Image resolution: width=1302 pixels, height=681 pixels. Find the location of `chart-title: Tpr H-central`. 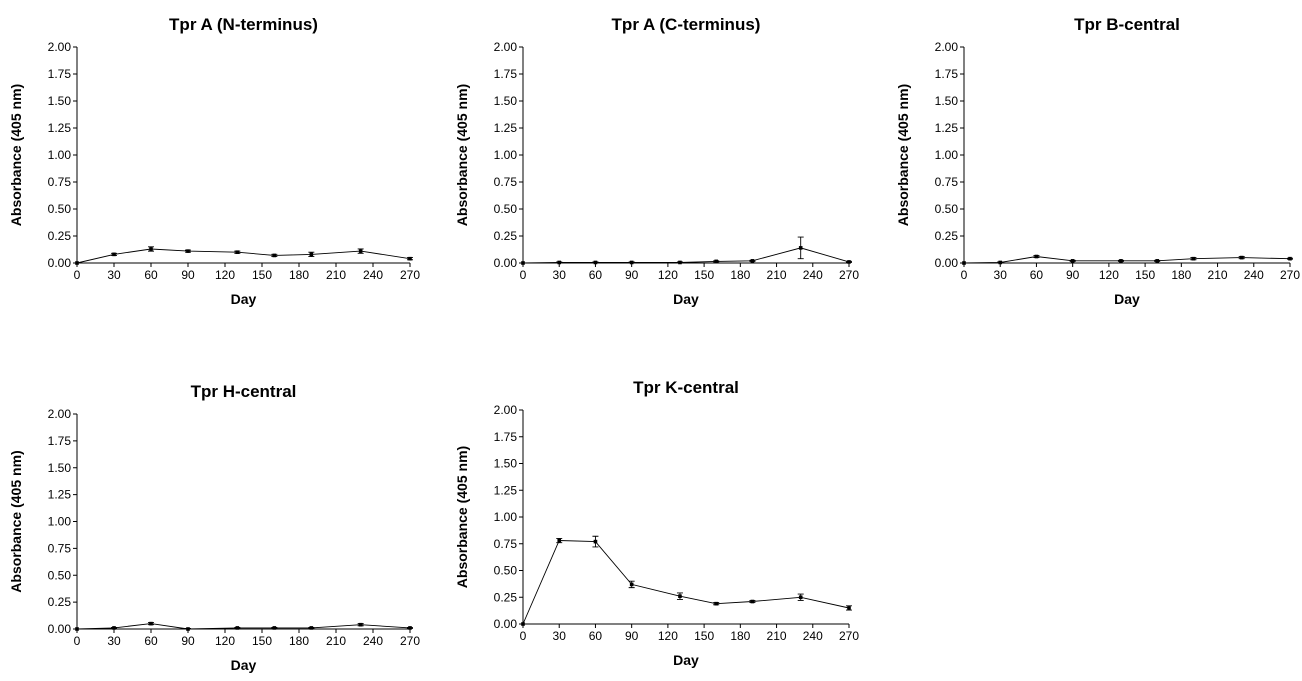

chart-title: Tpr H-central is located at coordinates (244, 391).